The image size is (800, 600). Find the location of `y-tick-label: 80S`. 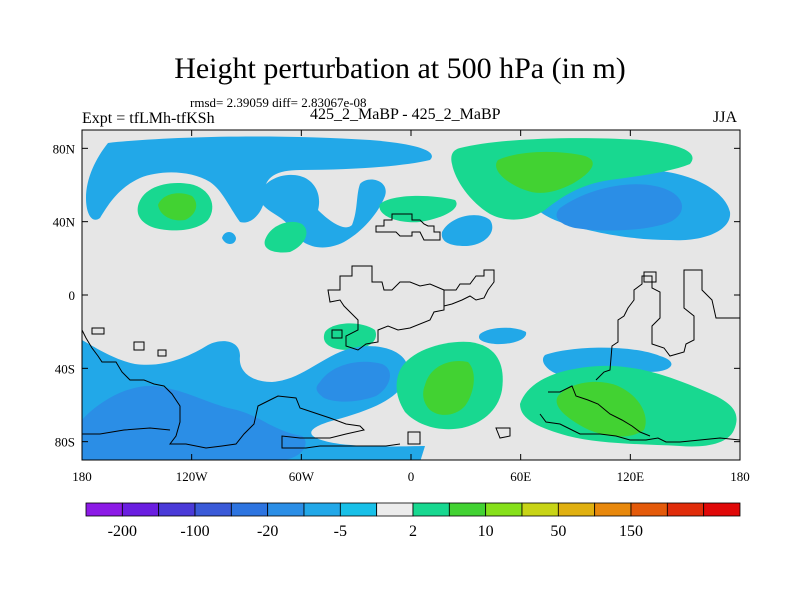

y-tick-label: 80S is located at coordinates (65, 442).